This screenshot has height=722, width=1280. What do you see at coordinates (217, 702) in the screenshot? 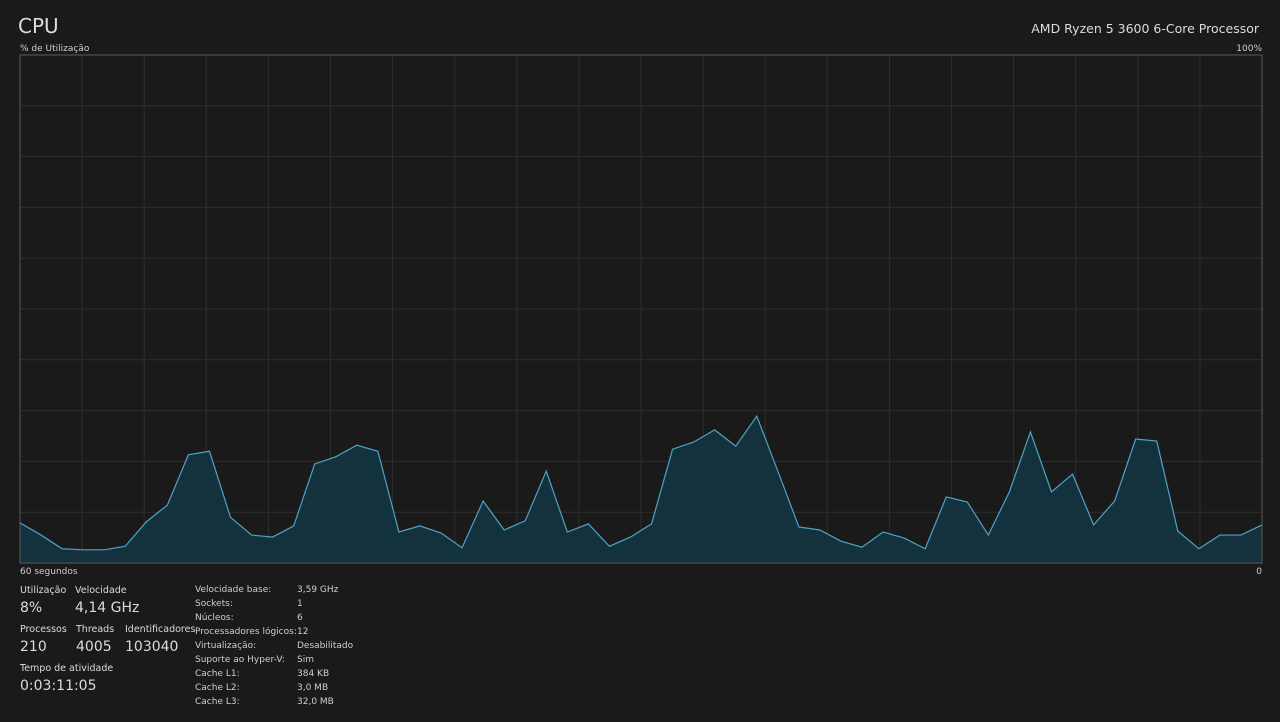
I see `detail-label: Cache L3:` at bounding box center [217, 702].